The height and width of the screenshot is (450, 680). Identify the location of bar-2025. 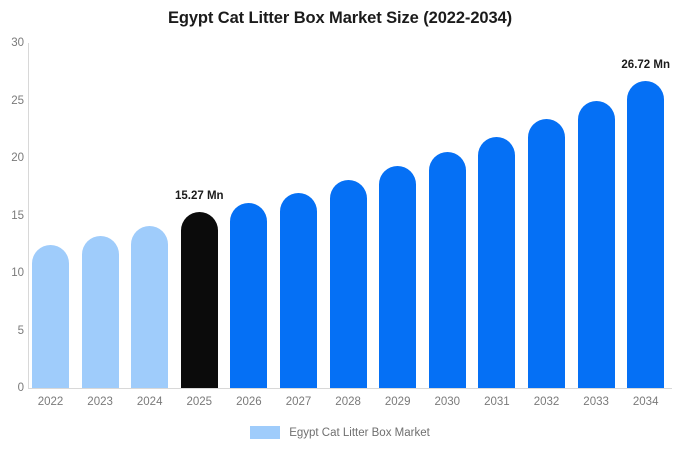
(199, 300).